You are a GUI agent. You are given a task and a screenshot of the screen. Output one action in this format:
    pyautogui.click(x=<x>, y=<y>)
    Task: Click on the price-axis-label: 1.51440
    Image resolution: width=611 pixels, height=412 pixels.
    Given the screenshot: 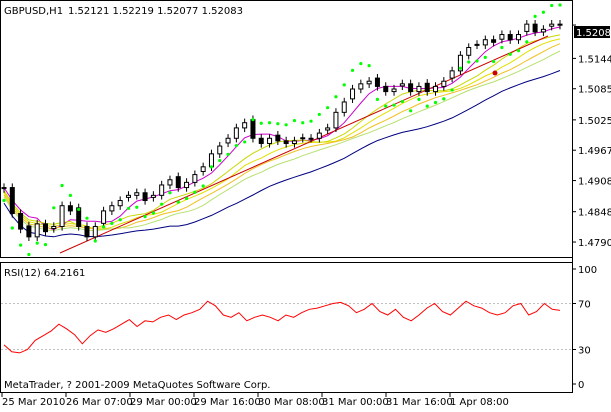 What is the action you would take?
    pyautogui.click(x=594, y=59)
    